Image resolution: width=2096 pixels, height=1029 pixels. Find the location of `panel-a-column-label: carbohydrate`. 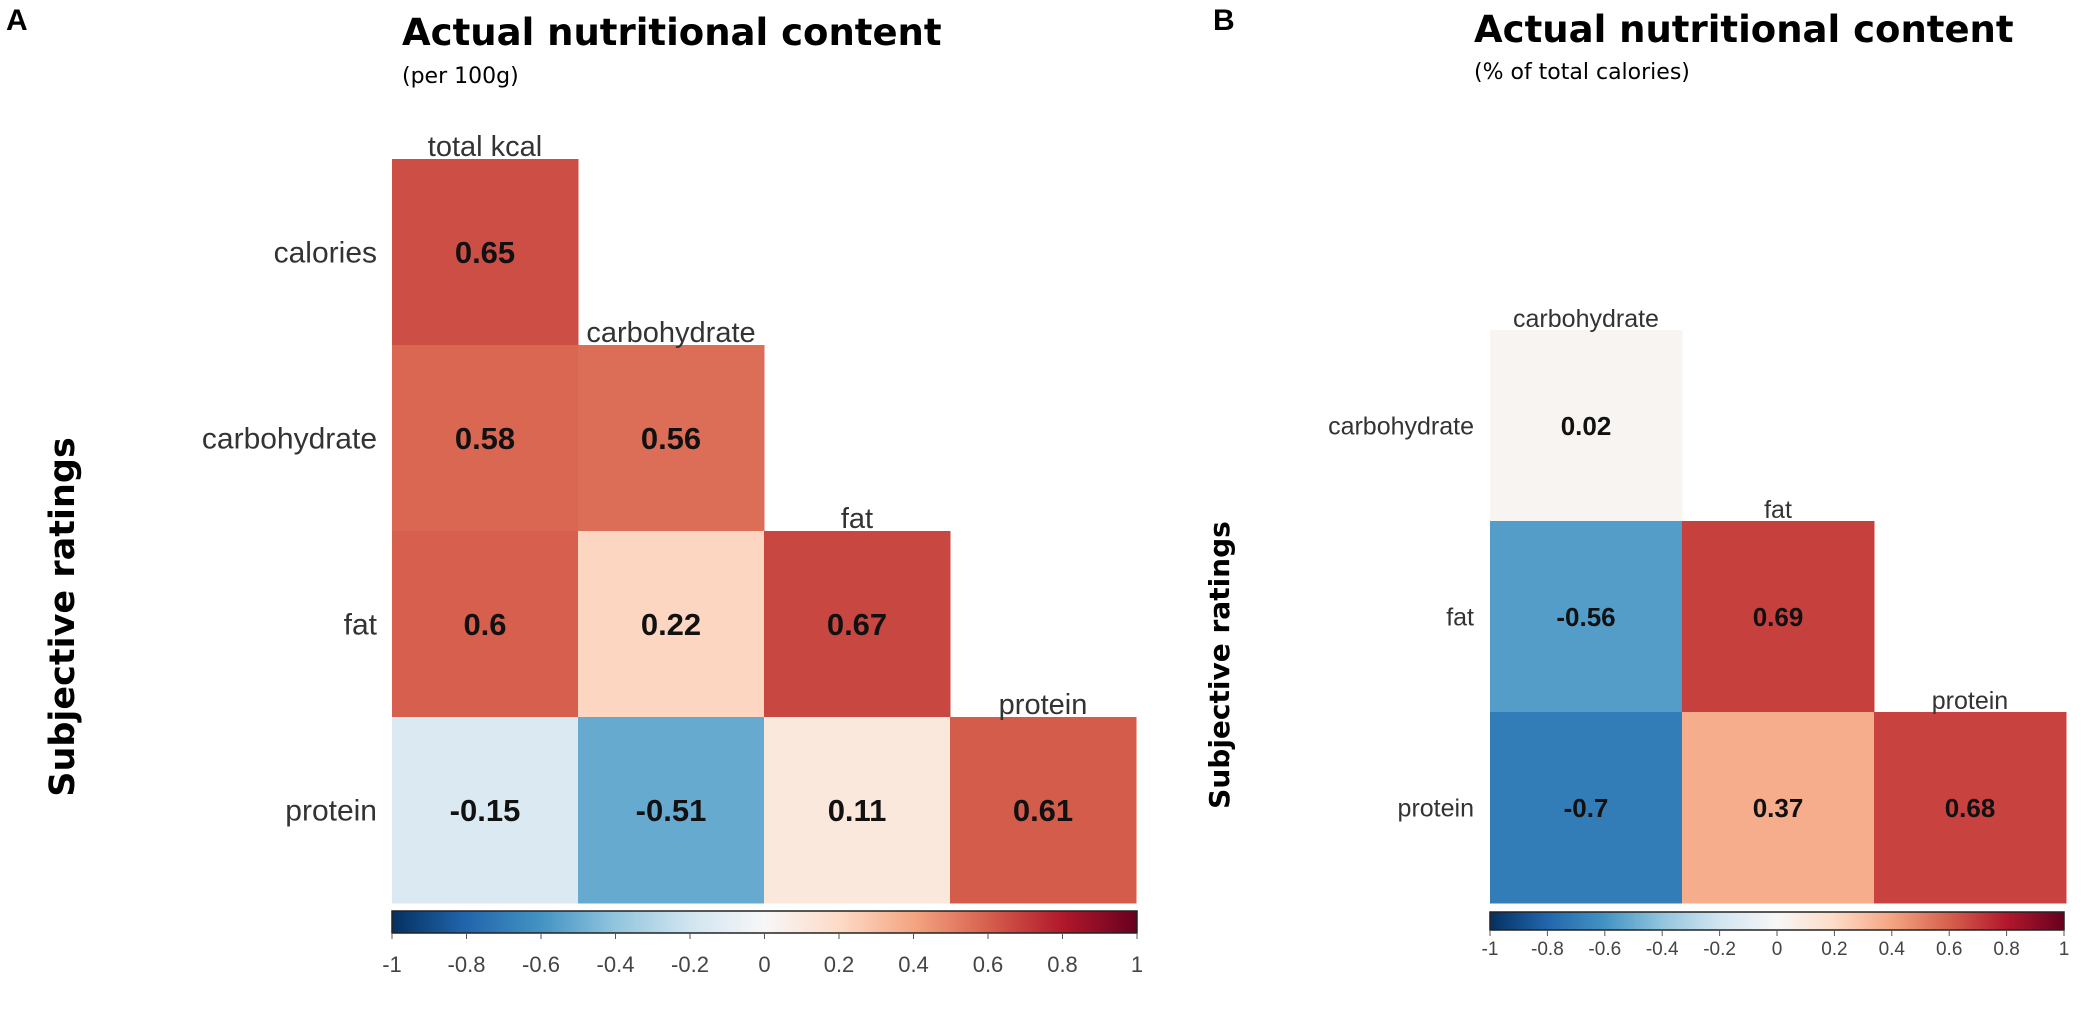

panel-a-column-label: carbohydrate is located at coordinates (670, 333).